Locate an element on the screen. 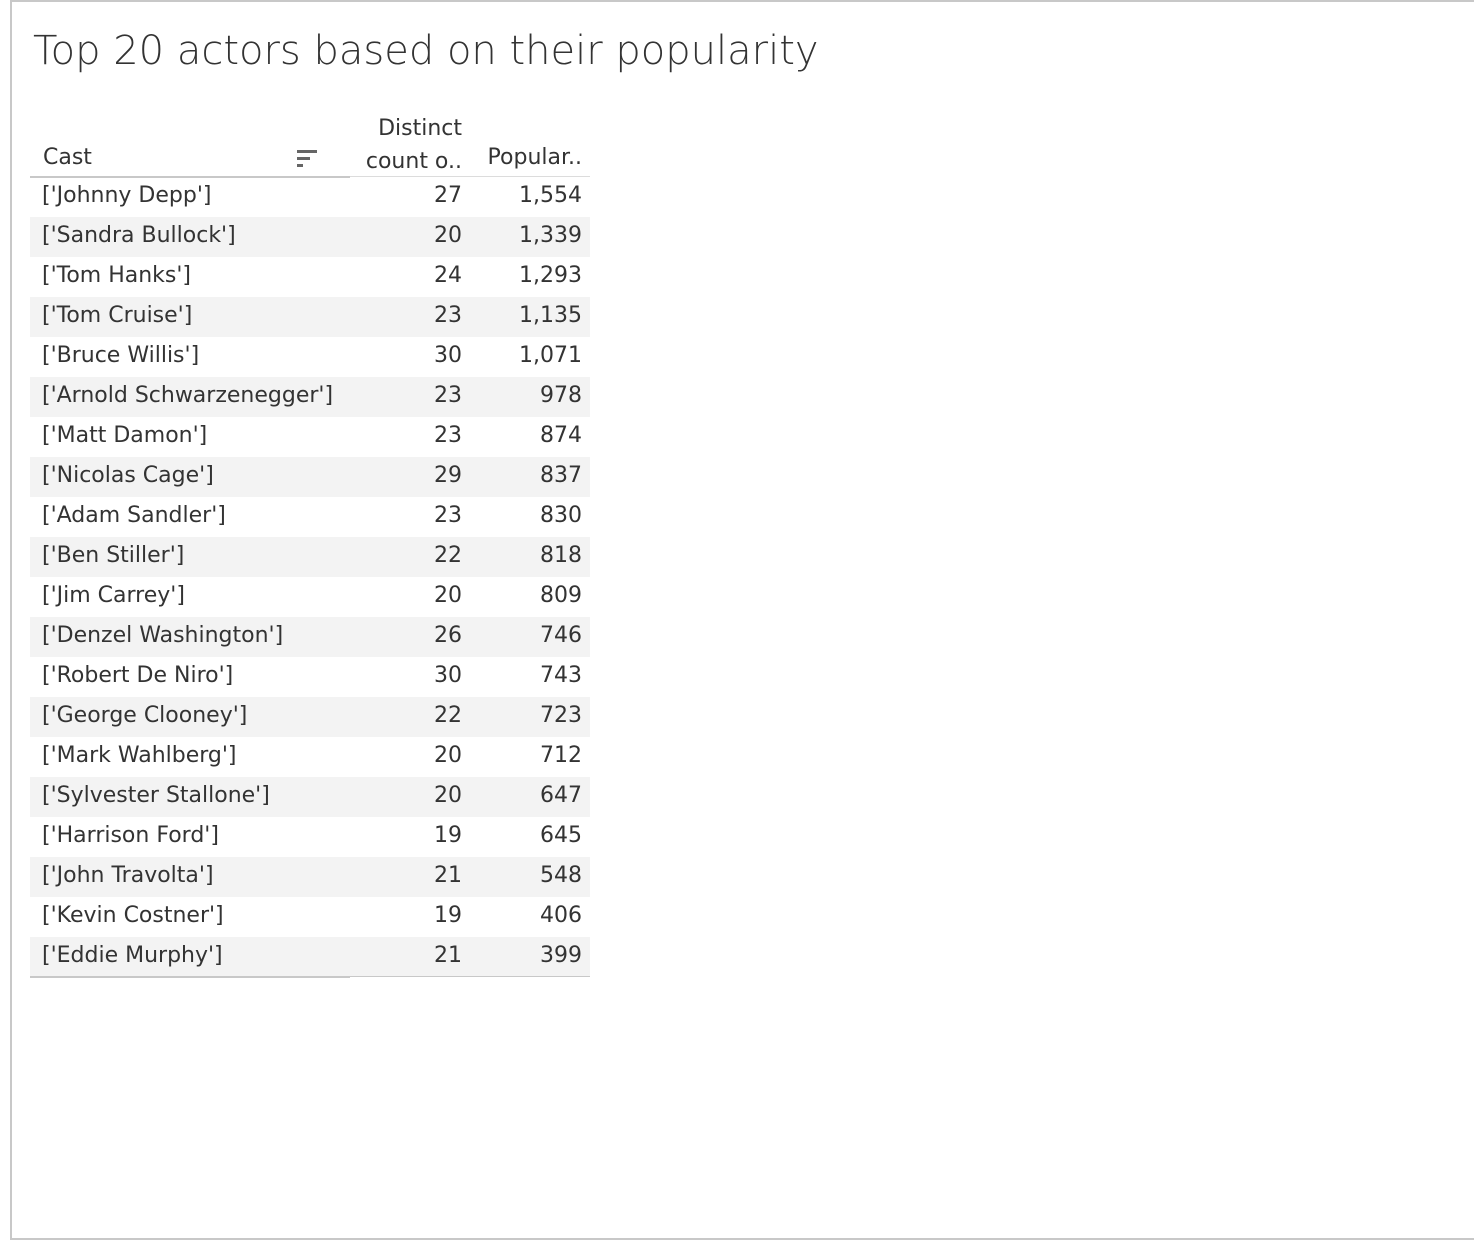 This screenshot has height=1242, width=1474. table-row: ['Sylvester Stallone'] 20 647 is located at coordinates (310, 797).